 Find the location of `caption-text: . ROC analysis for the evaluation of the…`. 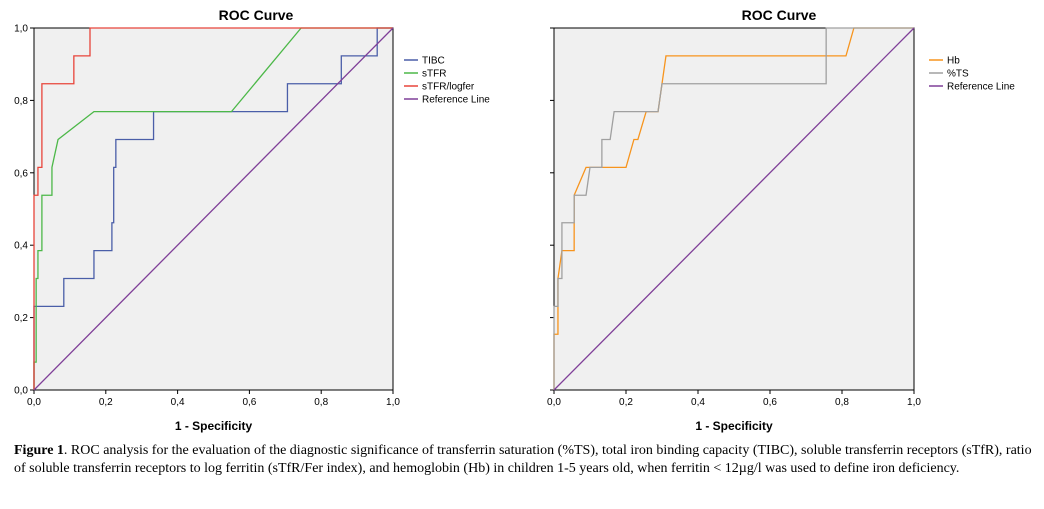

caption-text: . ROC analysis for the evaluation of the… is located at coordinates (523, 459).